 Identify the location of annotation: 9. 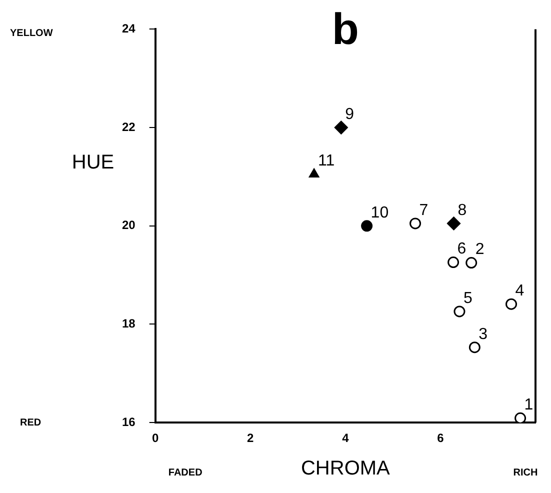
(349, 114).